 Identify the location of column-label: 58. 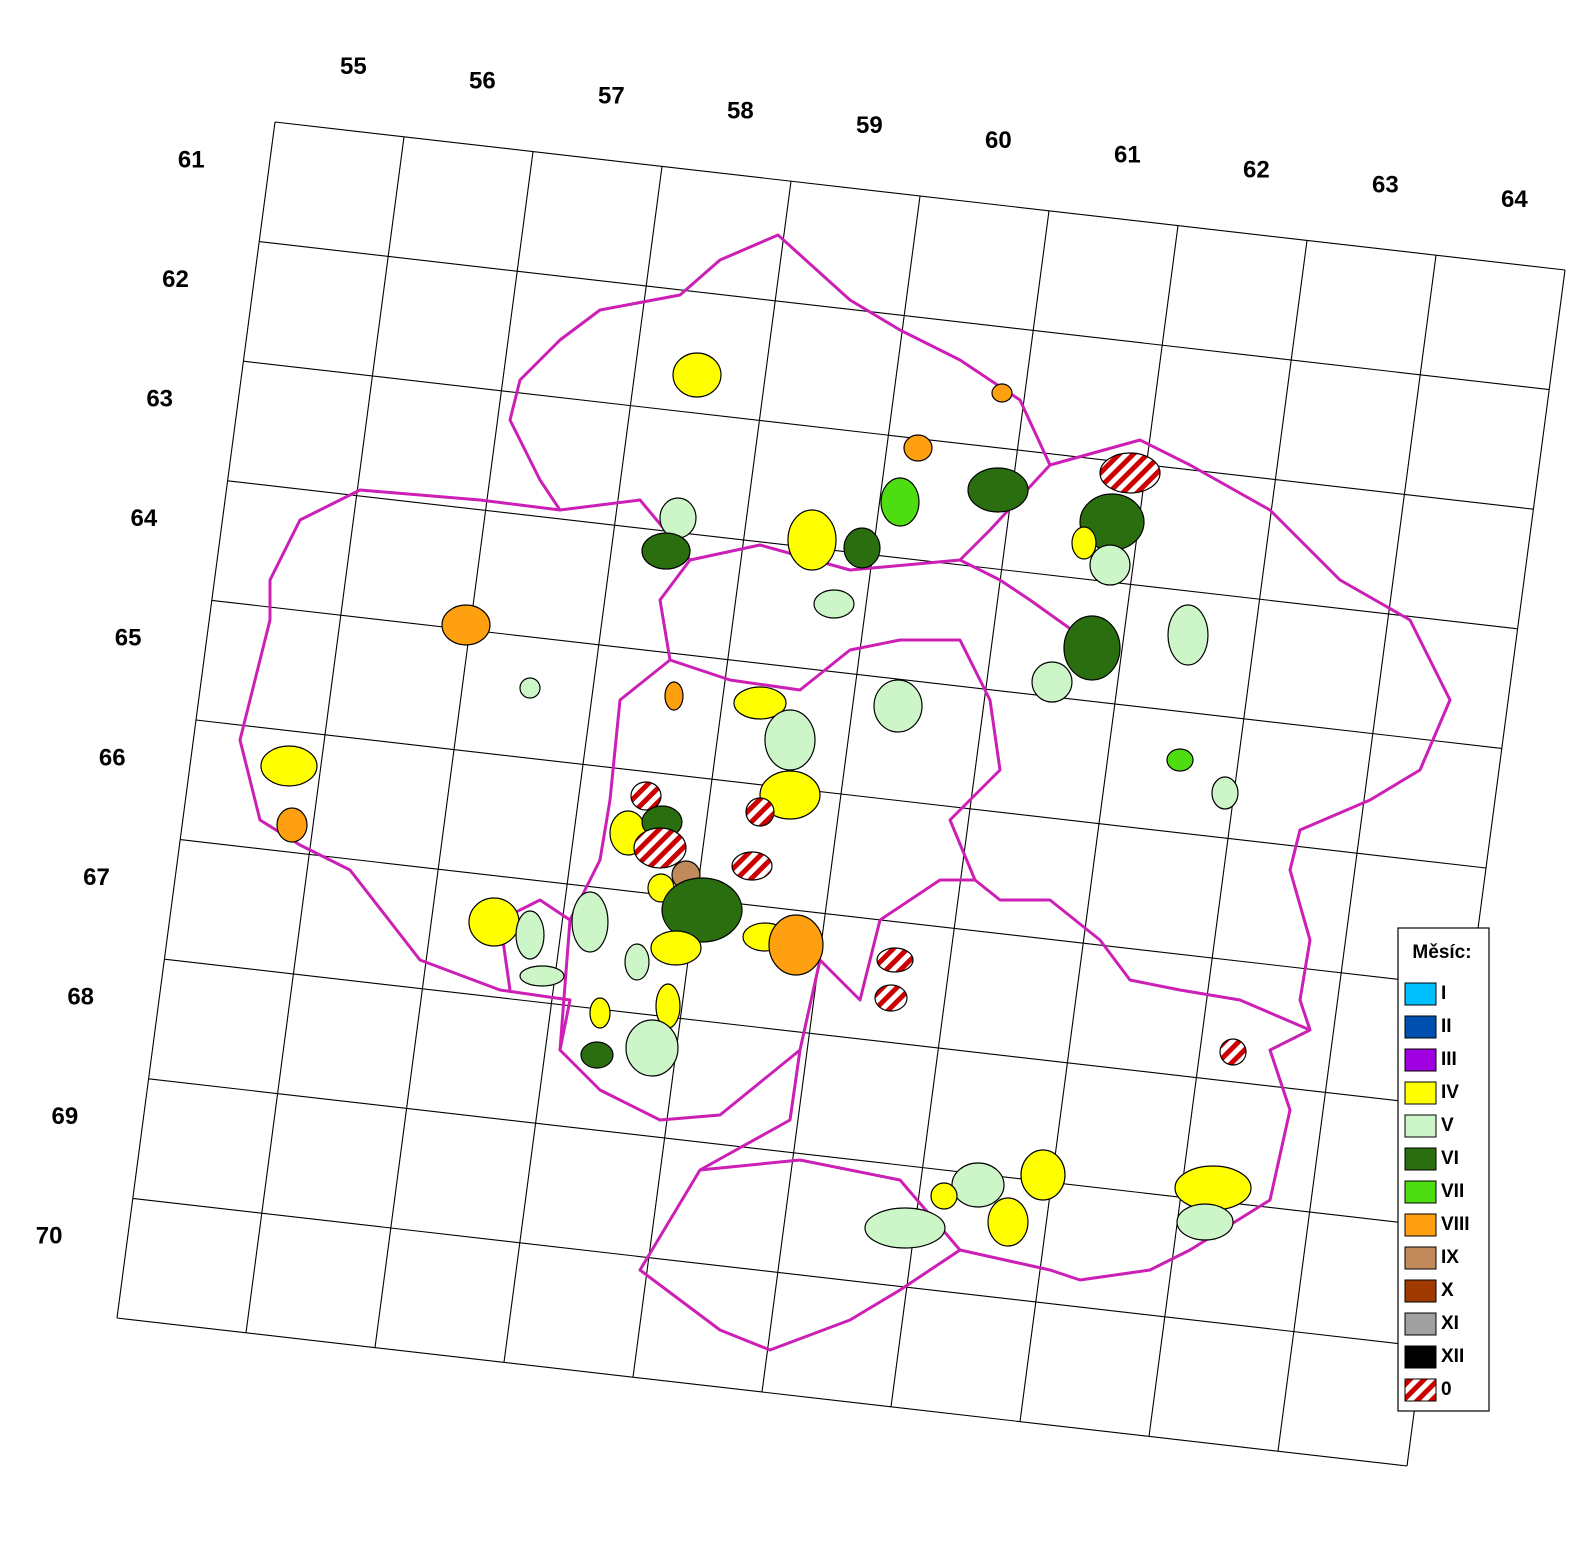
(740, 110).